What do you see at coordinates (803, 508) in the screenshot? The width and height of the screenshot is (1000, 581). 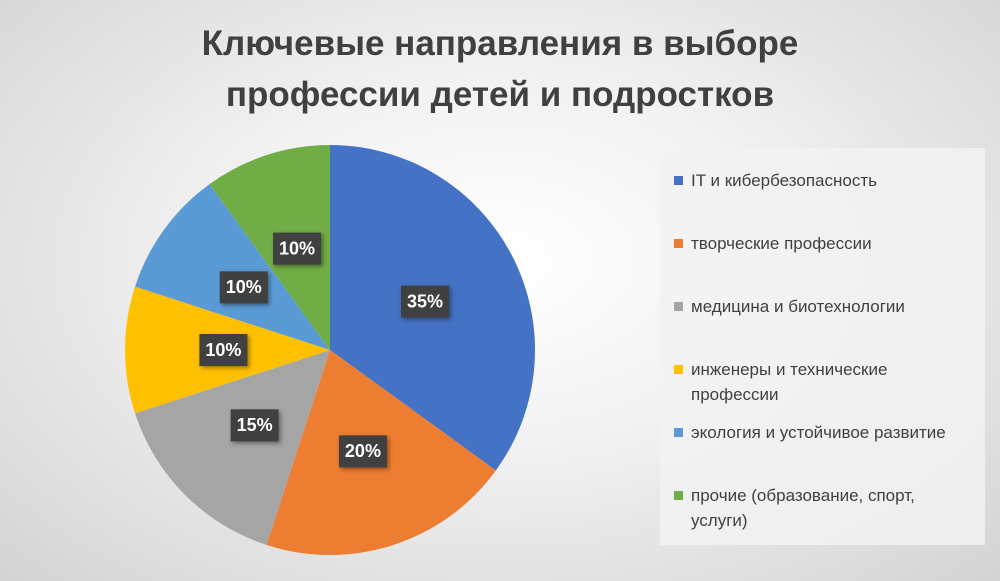 I see `legend-label: прочие (образование, спорт, услуги)` at bounding box center [803, 508].